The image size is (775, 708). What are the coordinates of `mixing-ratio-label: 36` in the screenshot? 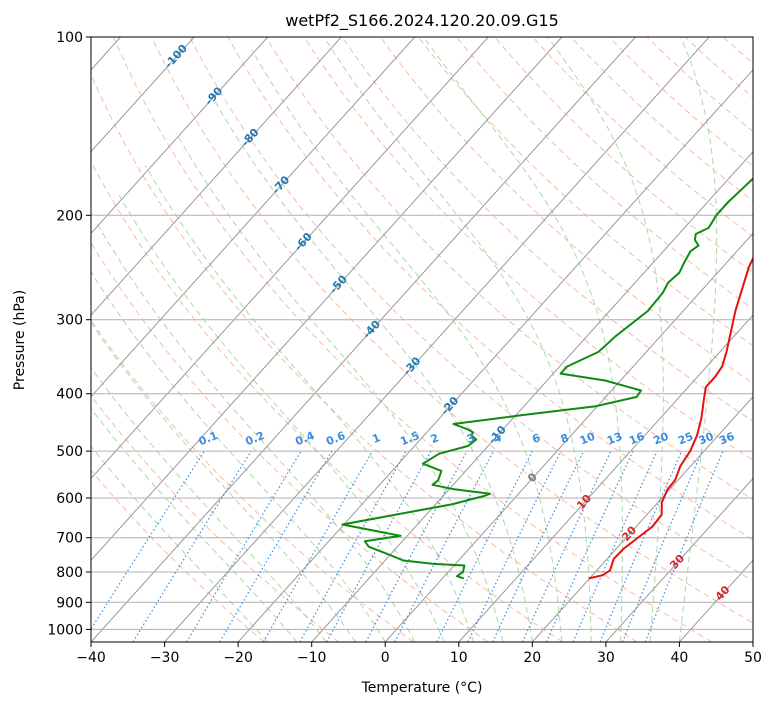 It's located at (726, 439).